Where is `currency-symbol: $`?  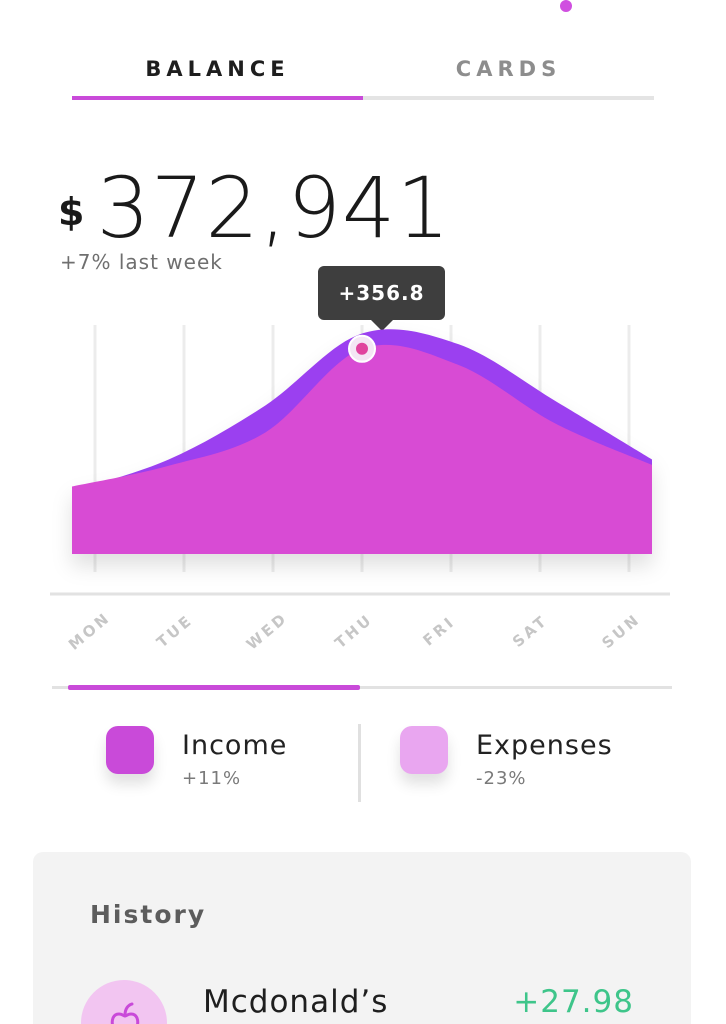
currency-symbol: $ is located at coordinates (71, 212).